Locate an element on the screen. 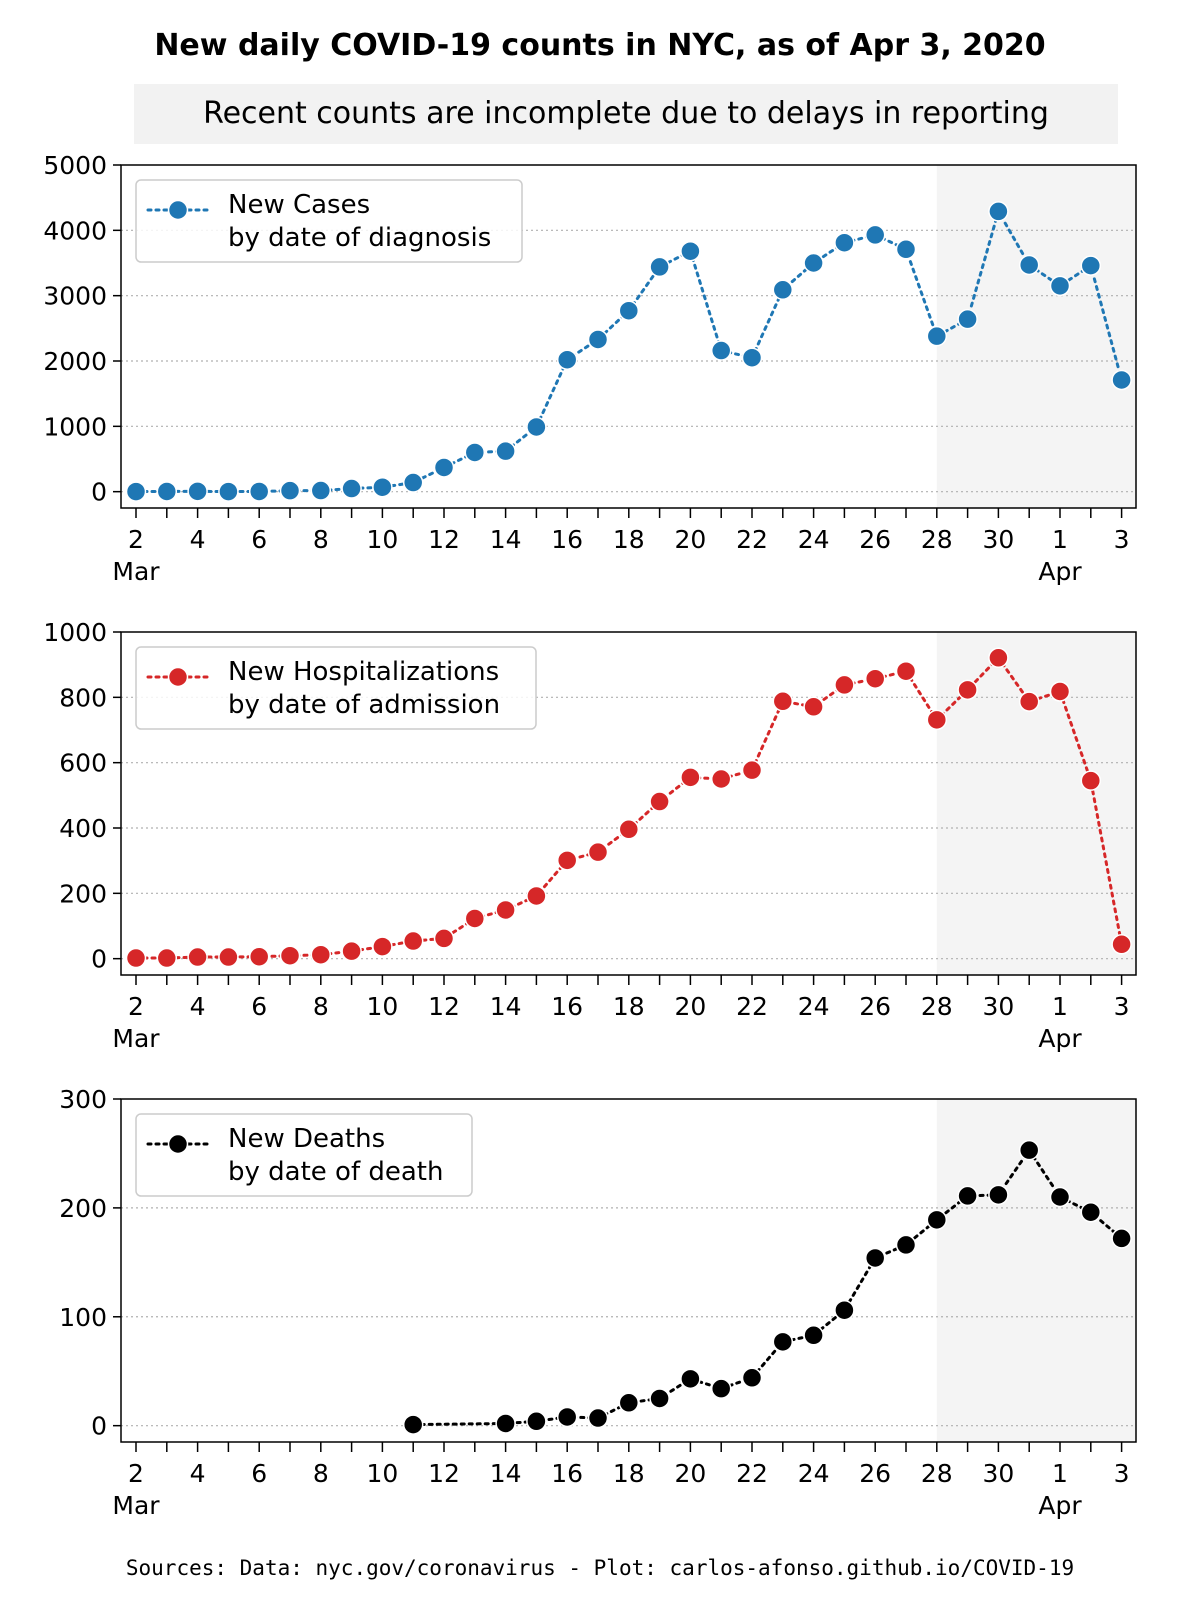 The image size is (1200, 1600). x-tick-label: 22 is located at coordinates (752, 1006).